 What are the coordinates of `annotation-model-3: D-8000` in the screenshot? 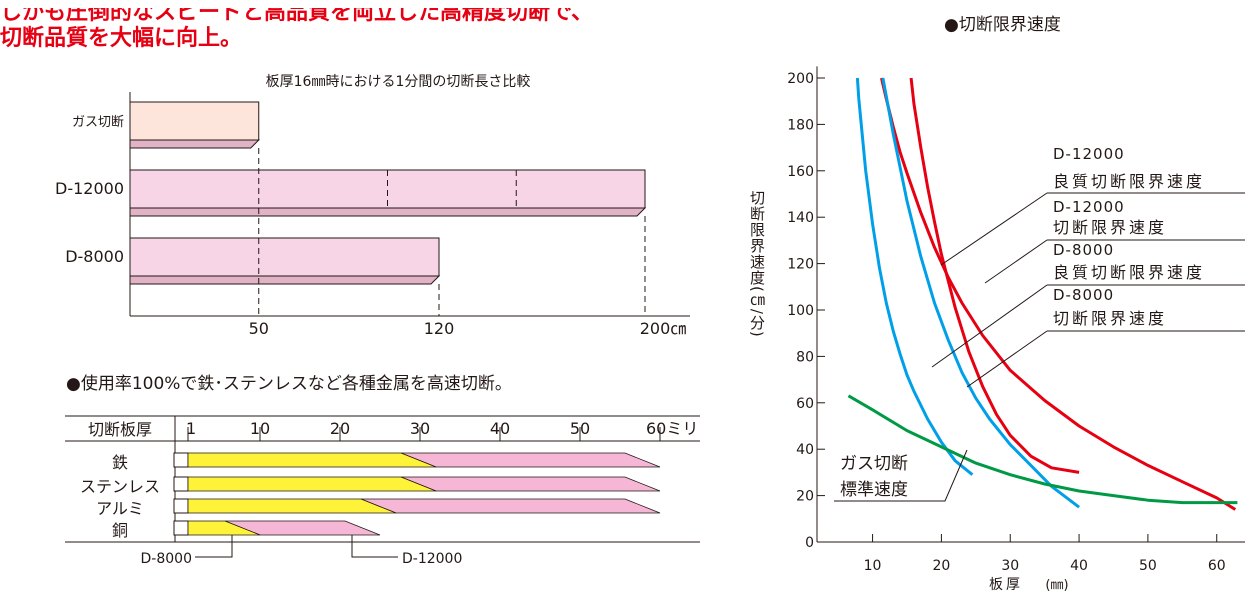 It's located at (1083, 250).